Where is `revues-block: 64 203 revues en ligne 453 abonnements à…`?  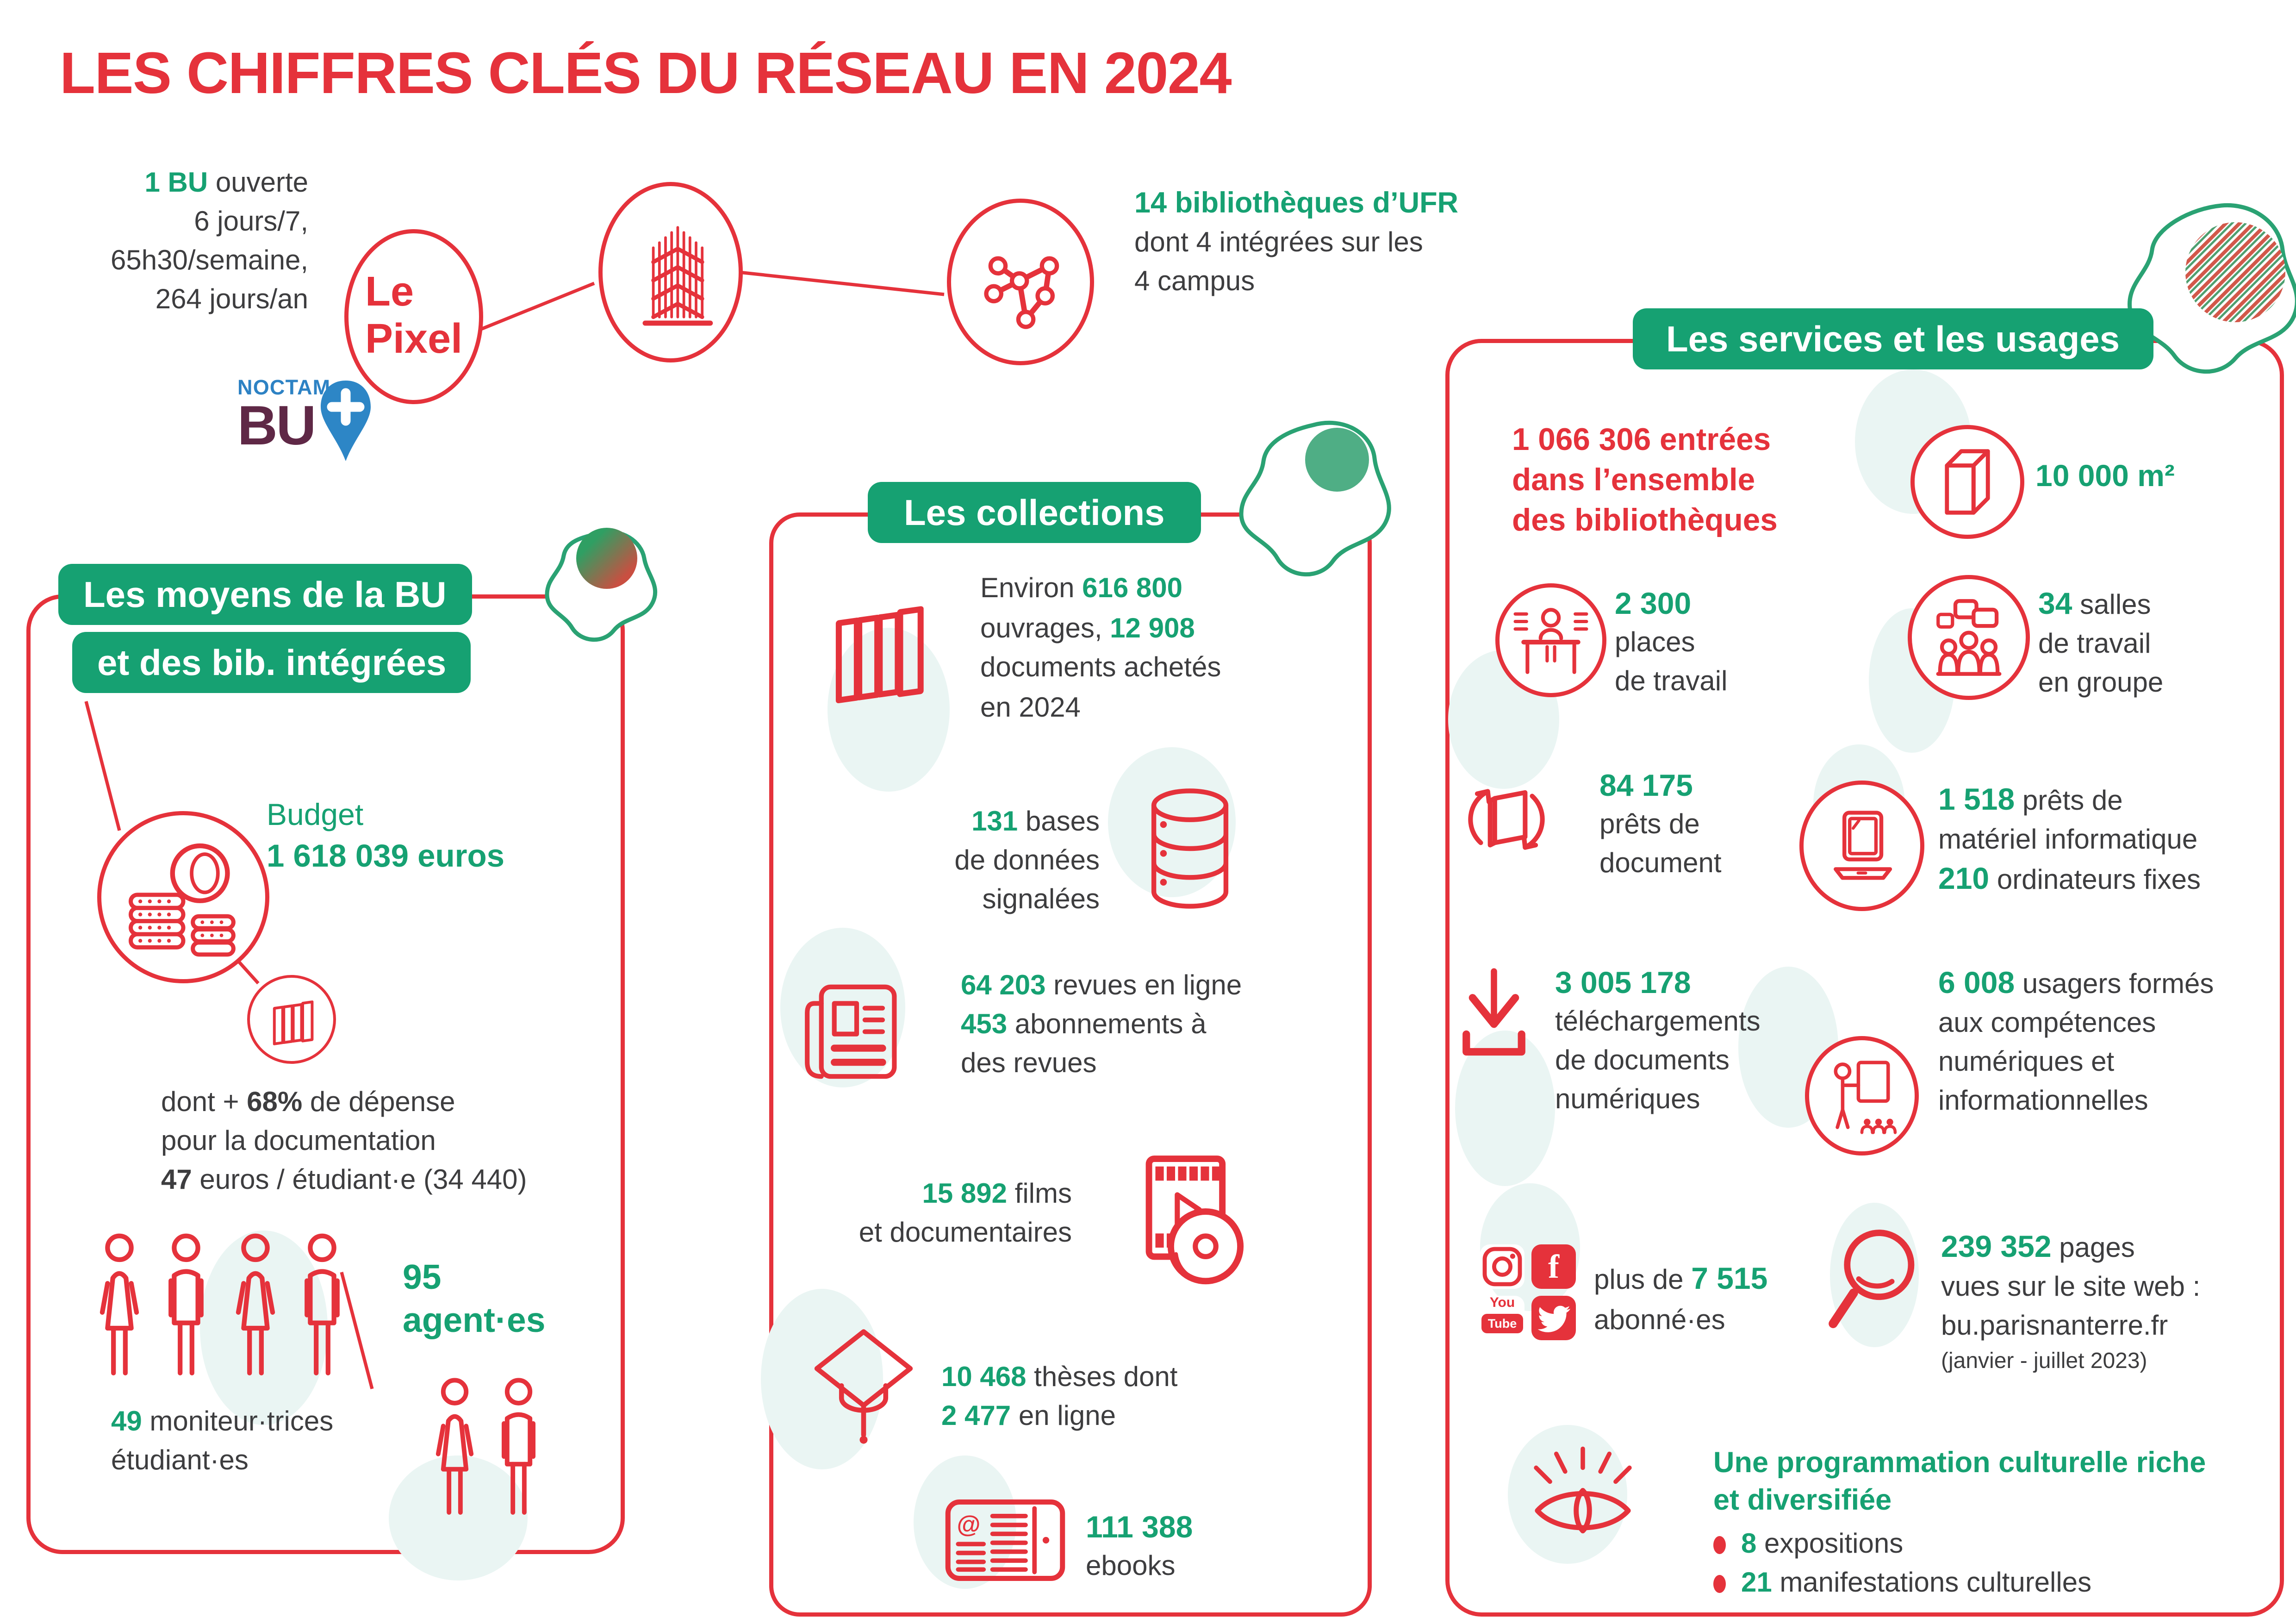
revues-block: 64 203 revues en ligne 453 abonnements à… is located at coordinates (1101, 1025).